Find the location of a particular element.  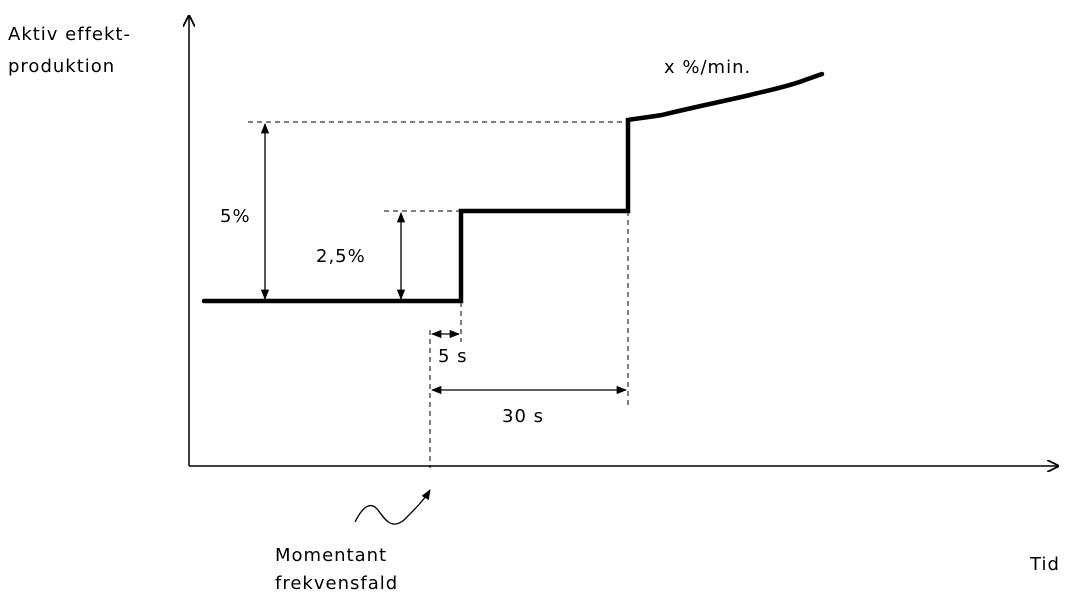

y-axis-label-line1: Aktiv effekt- is located at coordinates (69, 34).